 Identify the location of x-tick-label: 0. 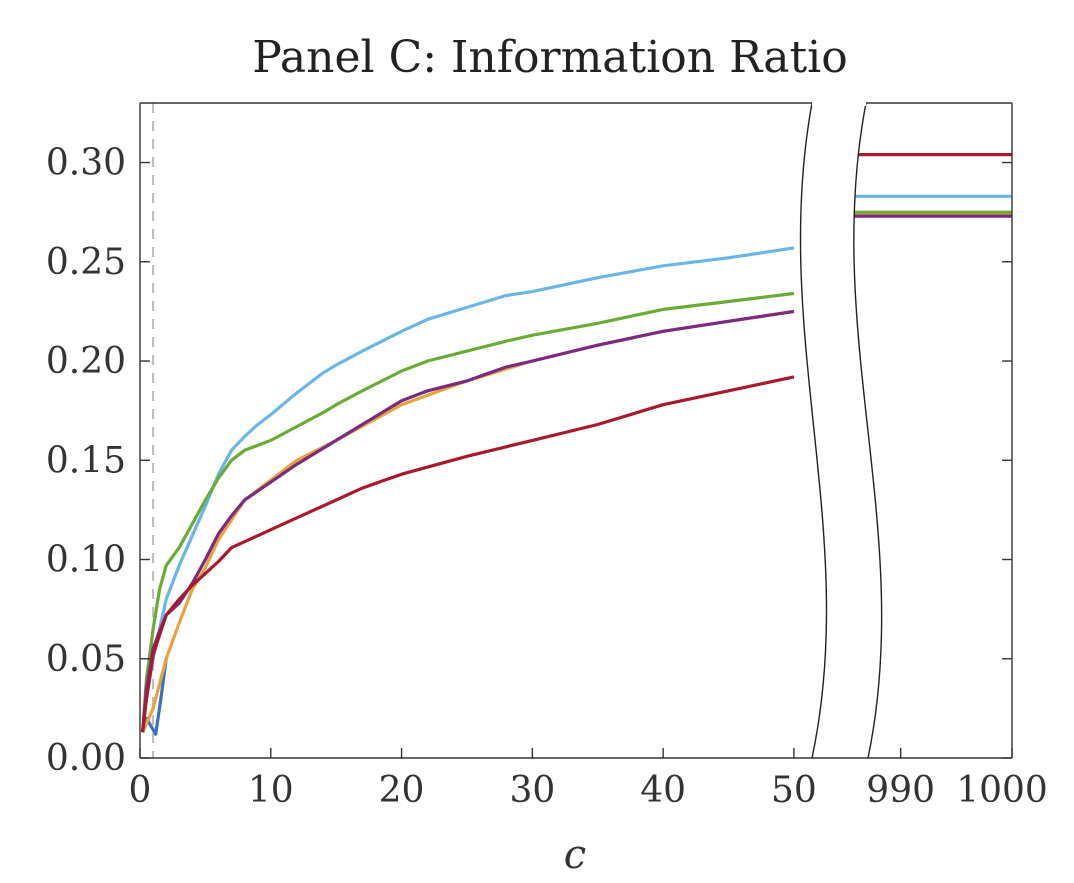
(140, 790).